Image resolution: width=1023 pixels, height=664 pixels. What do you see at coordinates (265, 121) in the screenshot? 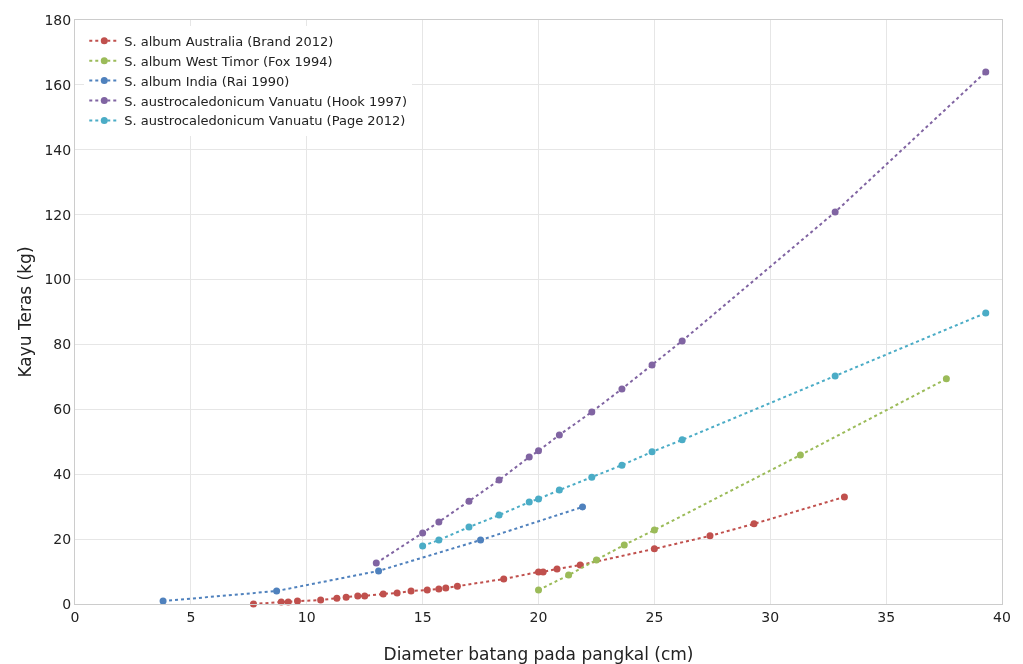
I see `legend-label: S. austrocaledonicum Vanuatu (Page 2012)` at bounding box center [265, 121].